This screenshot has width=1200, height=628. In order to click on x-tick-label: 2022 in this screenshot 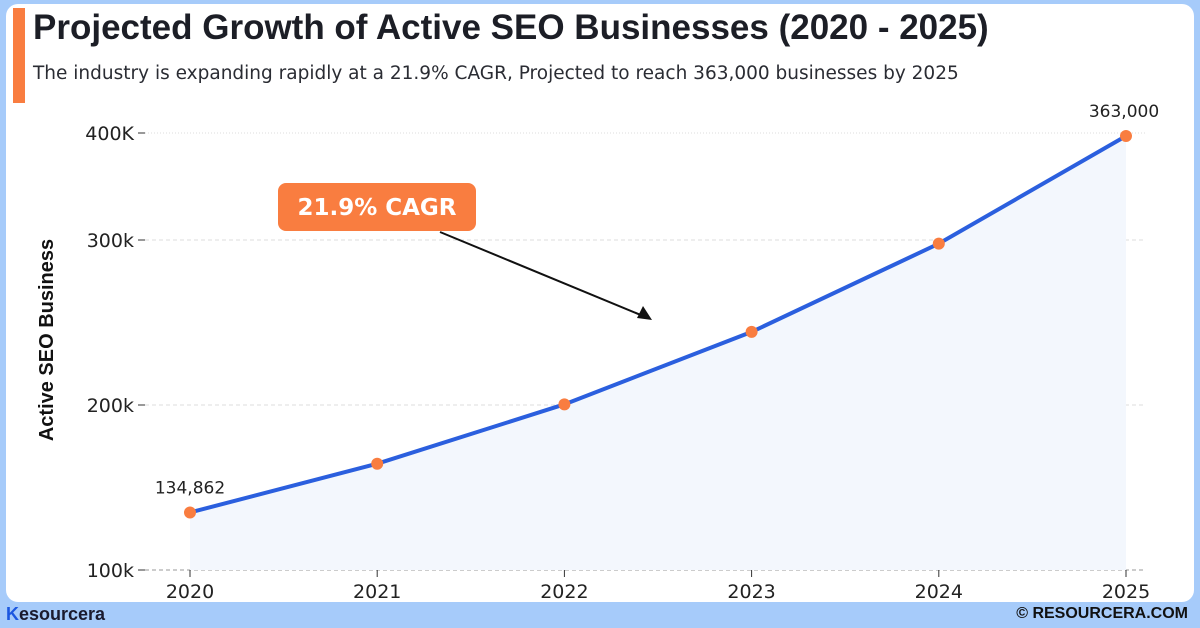, I will do `click(564, 592)`.